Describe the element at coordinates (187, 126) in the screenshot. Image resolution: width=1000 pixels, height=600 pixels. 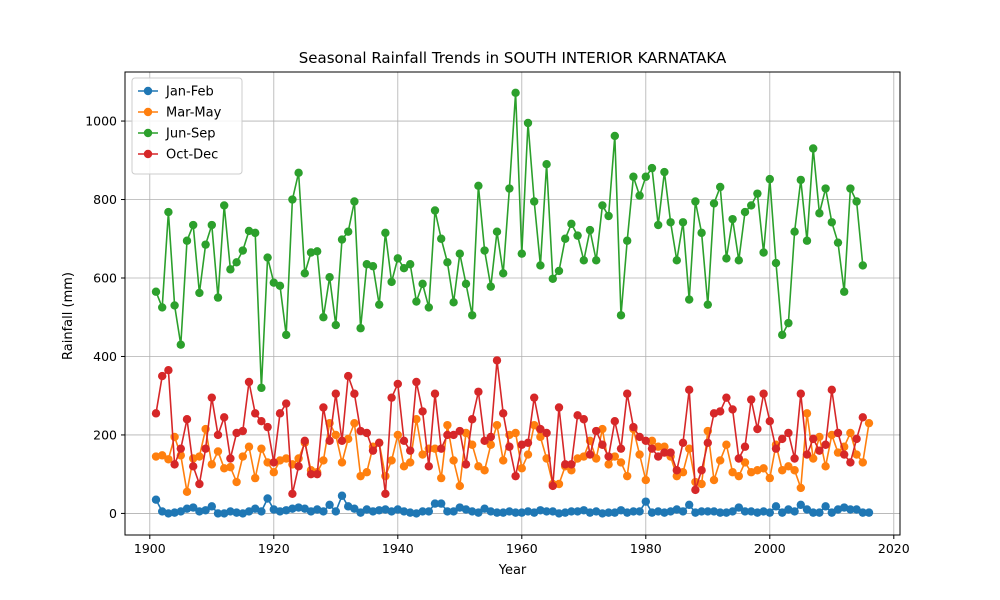
I see `legend: Jan-Feb Mar-May Jun-Sep Oct-Dec` at that location.